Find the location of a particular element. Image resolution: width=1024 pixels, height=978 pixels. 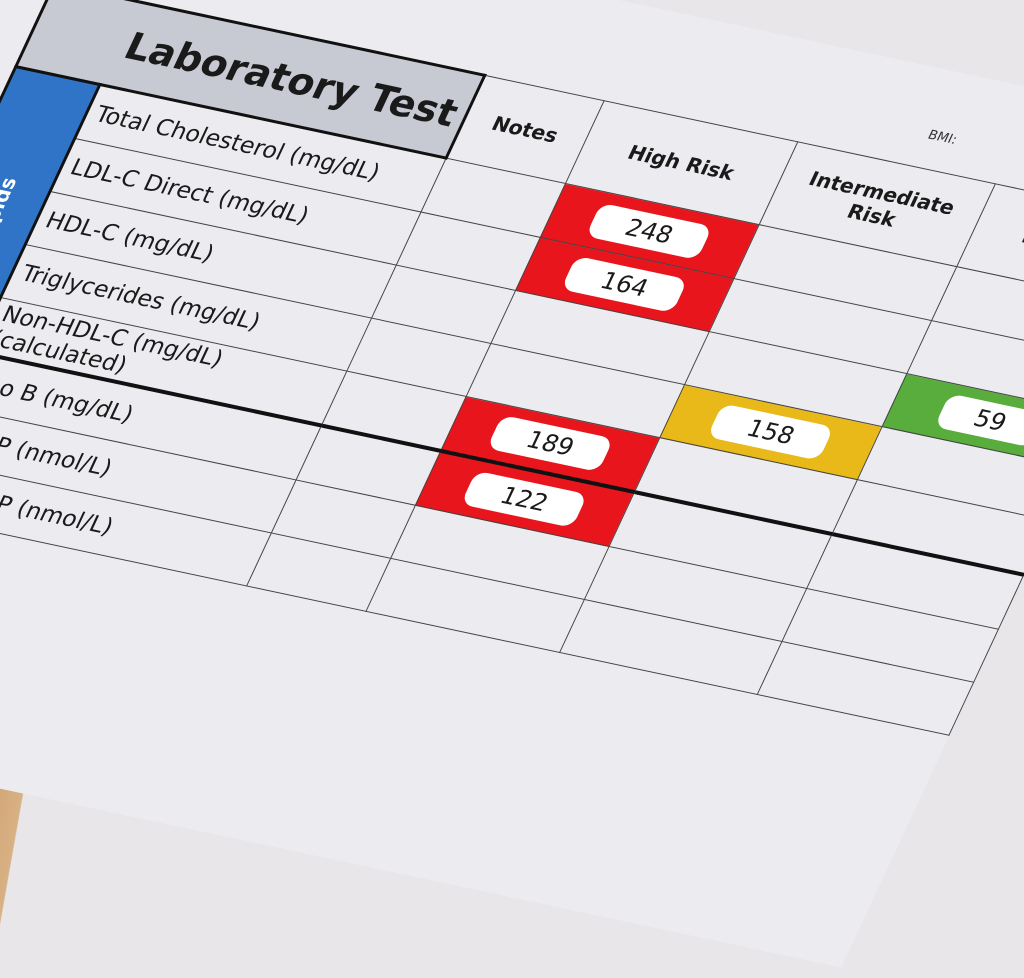

result-value: 59 is located at coordinates (979, 420).